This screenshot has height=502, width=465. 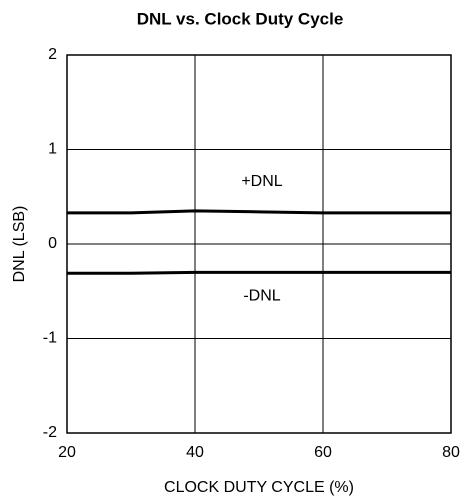 What do you see at coordinates (52, 243) in the screenshot?
I see `y-tick-label: 0` at bounding box center [52, 243].